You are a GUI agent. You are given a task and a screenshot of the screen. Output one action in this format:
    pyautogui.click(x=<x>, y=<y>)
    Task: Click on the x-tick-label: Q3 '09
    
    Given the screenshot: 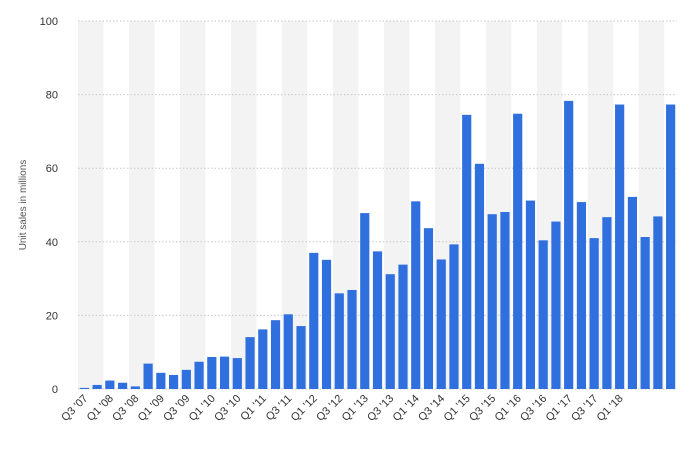 What is the action you would take?
    pyautogui.click(x=176, y=408)
    